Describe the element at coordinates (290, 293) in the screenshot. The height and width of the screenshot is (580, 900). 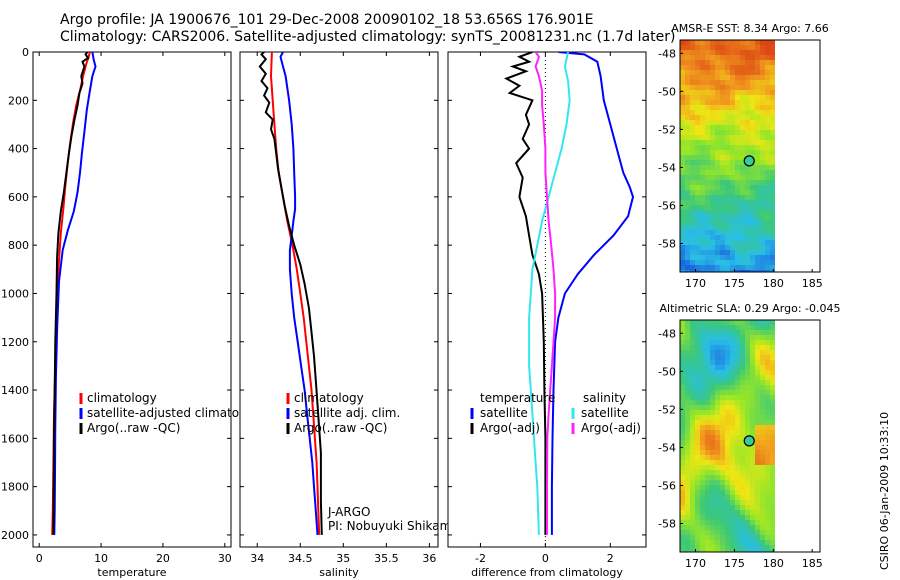
I see `salinity-series-group` at that location.